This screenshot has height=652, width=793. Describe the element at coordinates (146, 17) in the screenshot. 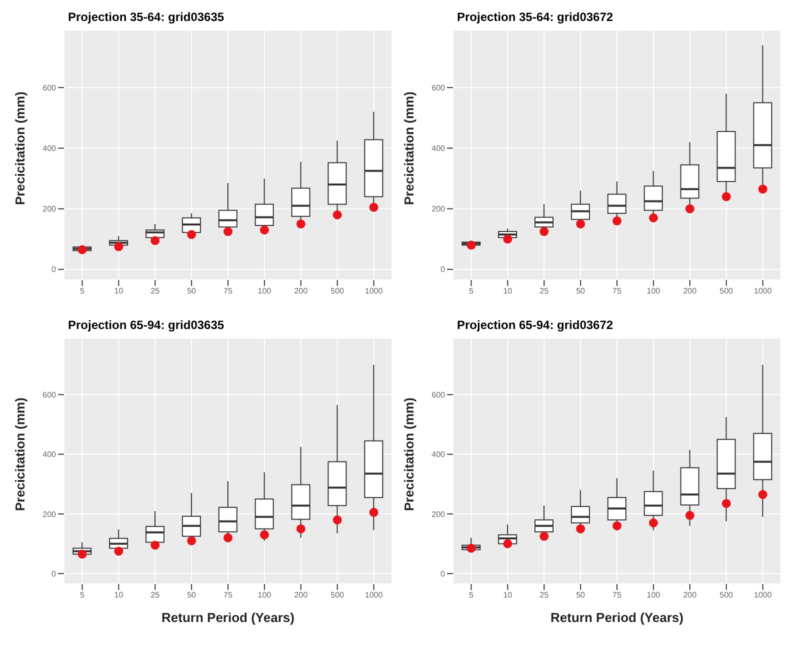

I see `chart-title: Projection 35-64: grid03635` at that location.